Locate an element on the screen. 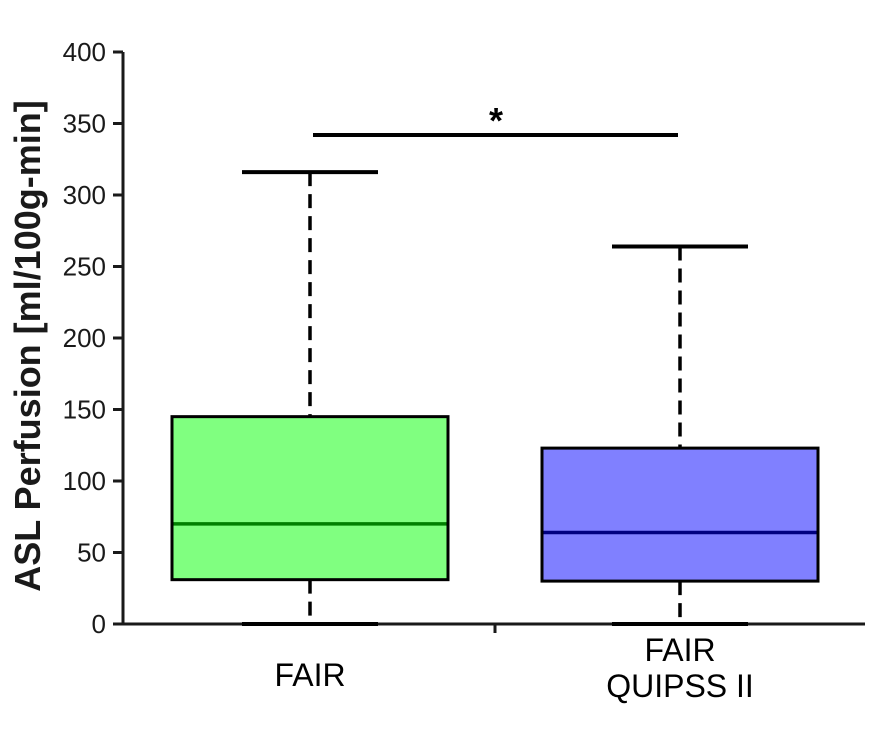 This screenshot has width=872, height=740. y-tick-label: 250 is located at coordinates (84, 267).